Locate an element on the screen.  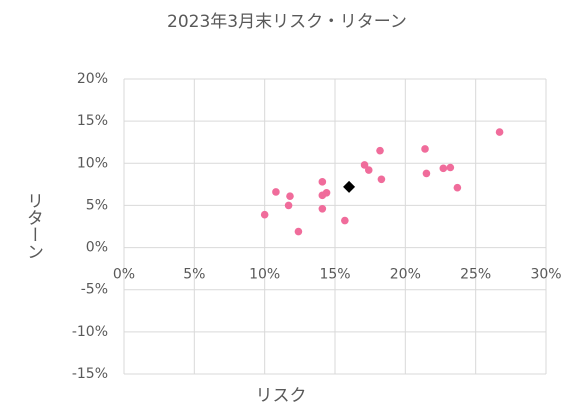
x-tick-label: 0% is located at coordinates (124, 275).